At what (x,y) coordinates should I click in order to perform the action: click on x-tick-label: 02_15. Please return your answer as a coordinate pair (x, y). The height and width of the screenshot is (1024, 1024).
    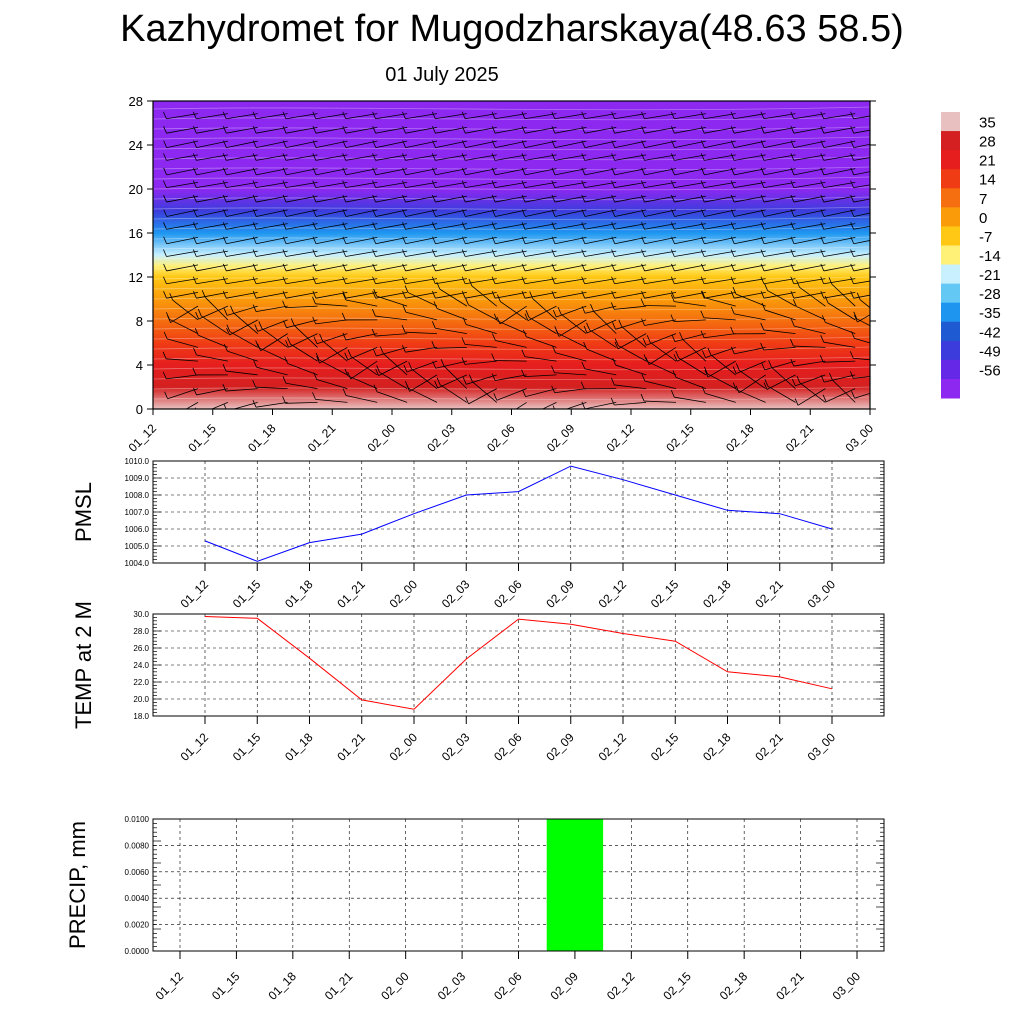
    Looking at the image, I should click on (665, 747).